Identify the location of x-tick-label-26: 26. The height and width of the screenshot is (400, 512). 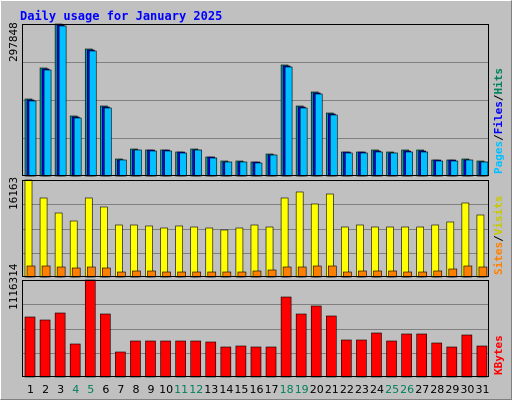
(407, 389).